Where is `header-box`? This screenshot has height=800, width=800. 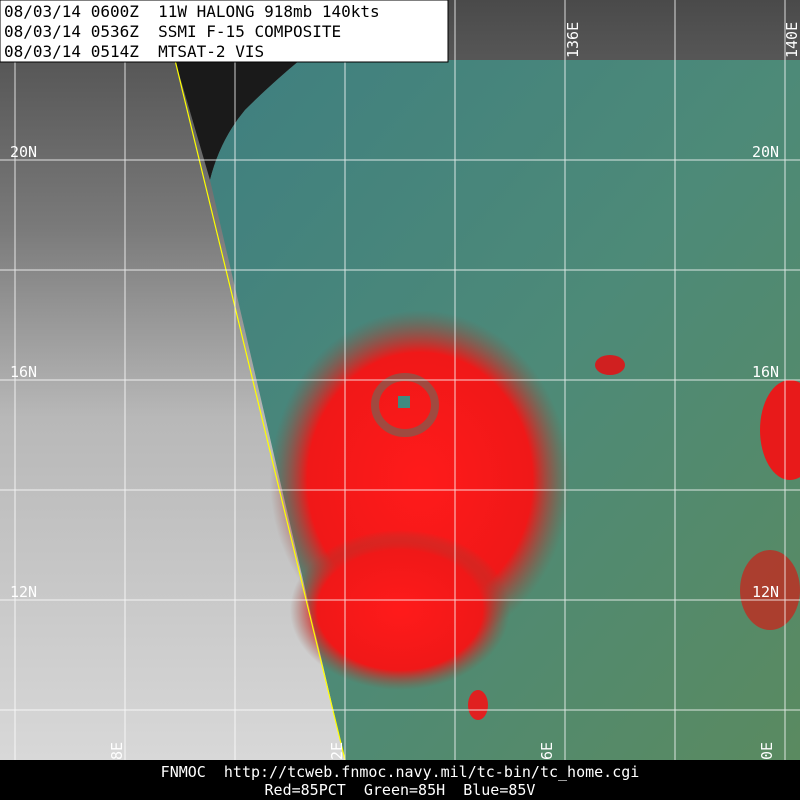 header-box is located at coordinates (224, 31).